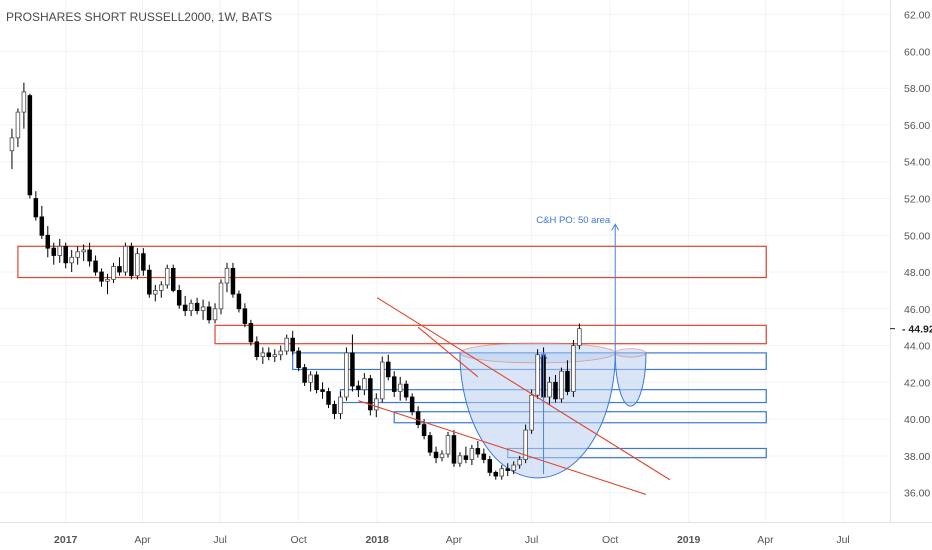 This screenshot has width=932, height=550. I want to click on price-tick-label-11: 58.00, so click(917, 89).